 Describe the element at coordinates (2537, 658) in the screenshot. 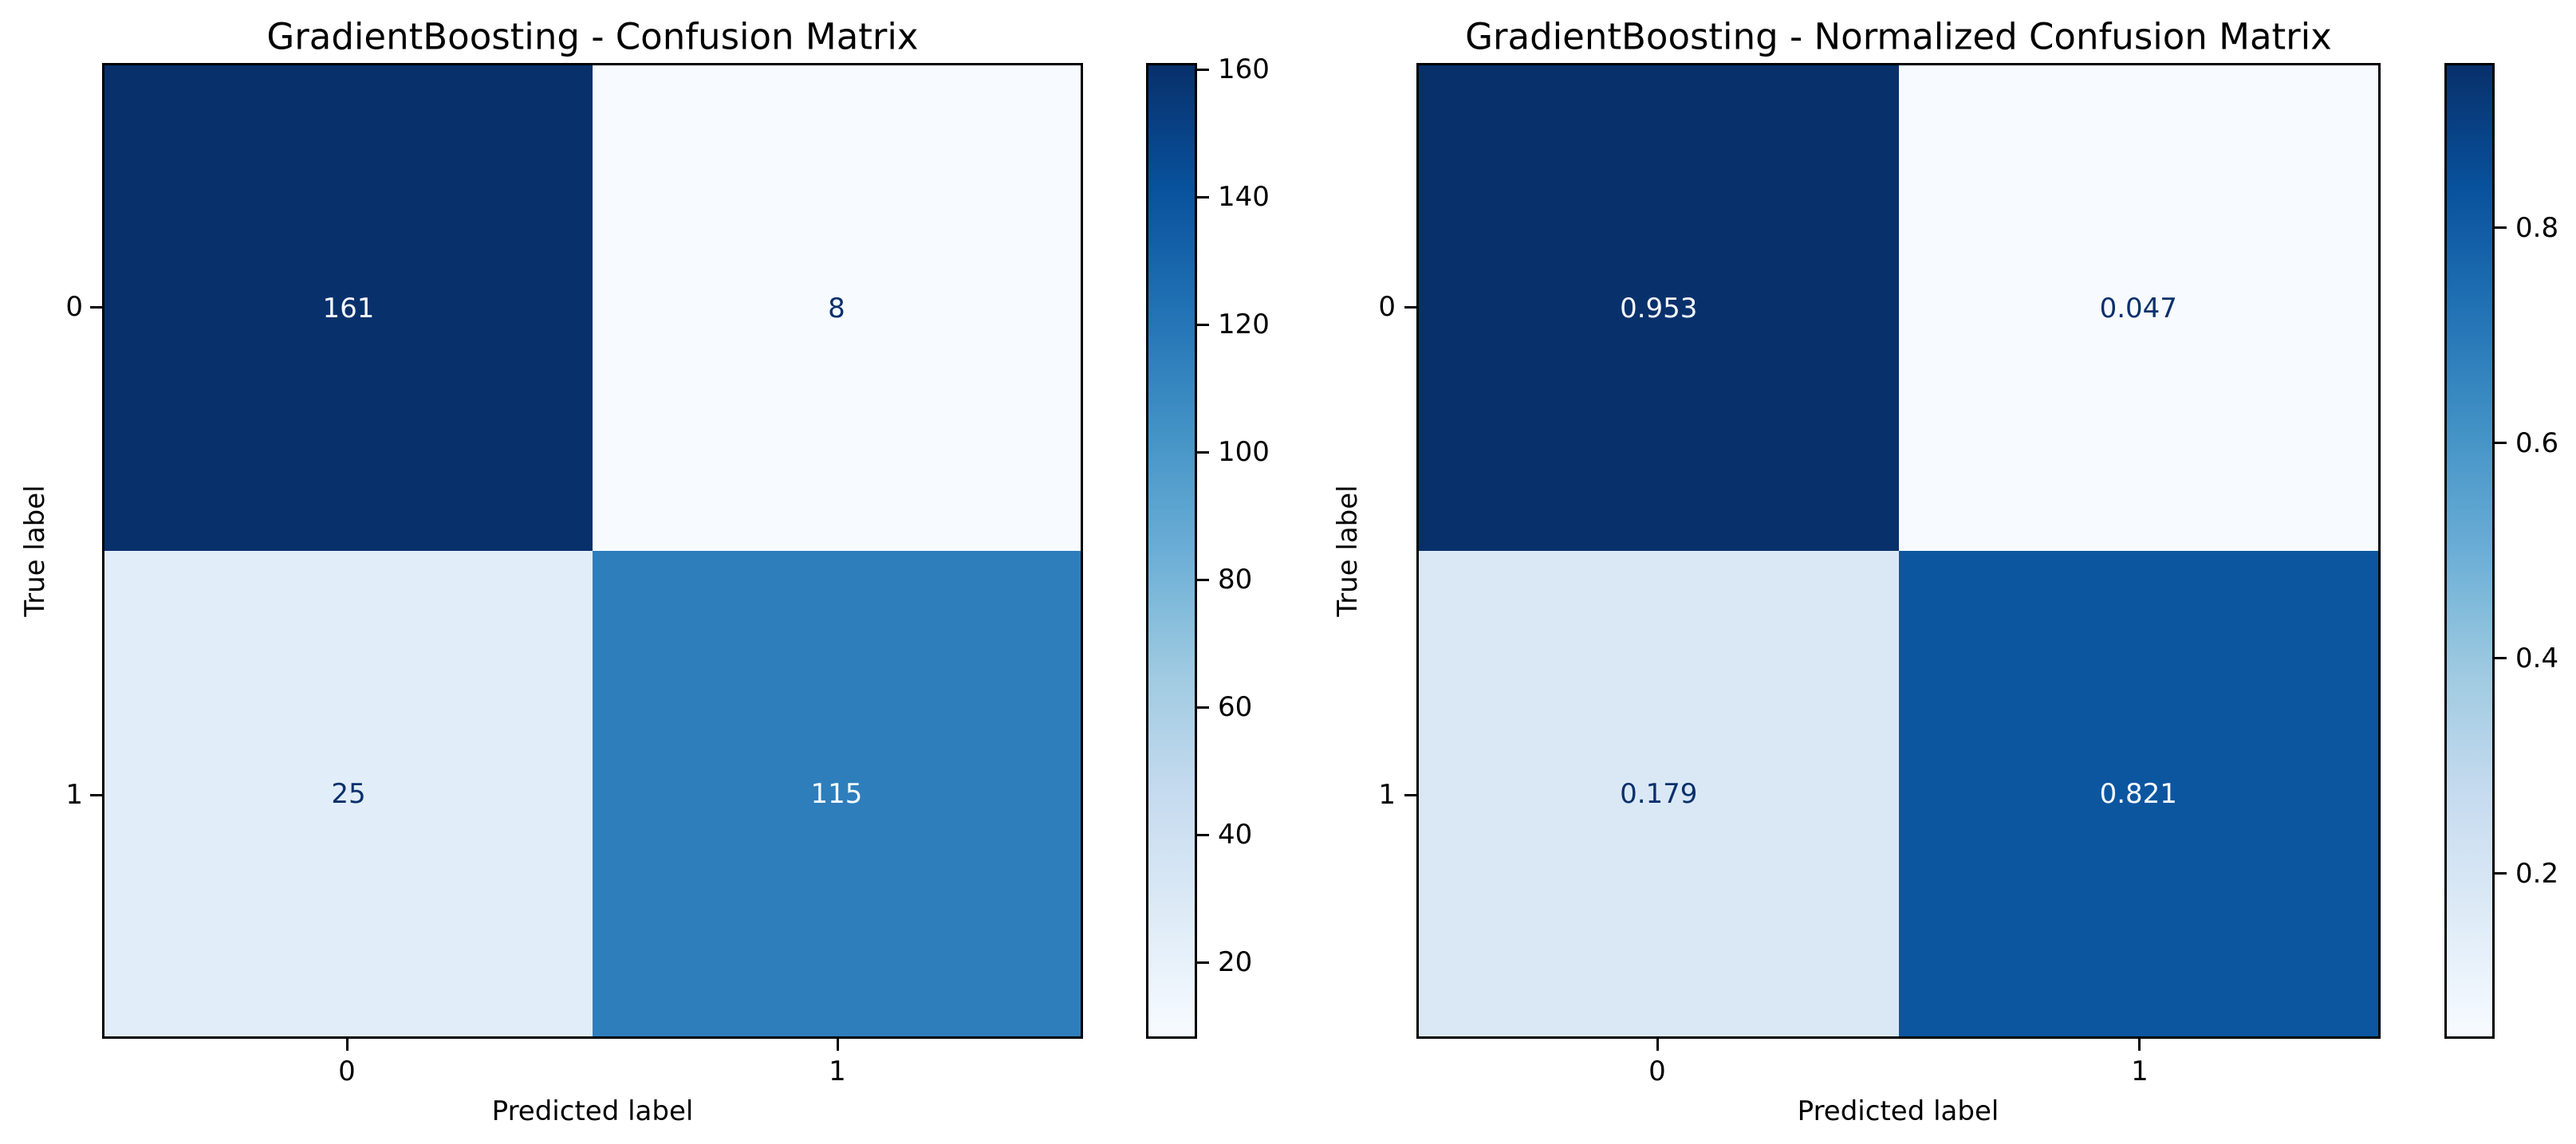

I see `colorbar-tick-label: 0.4` at that location.